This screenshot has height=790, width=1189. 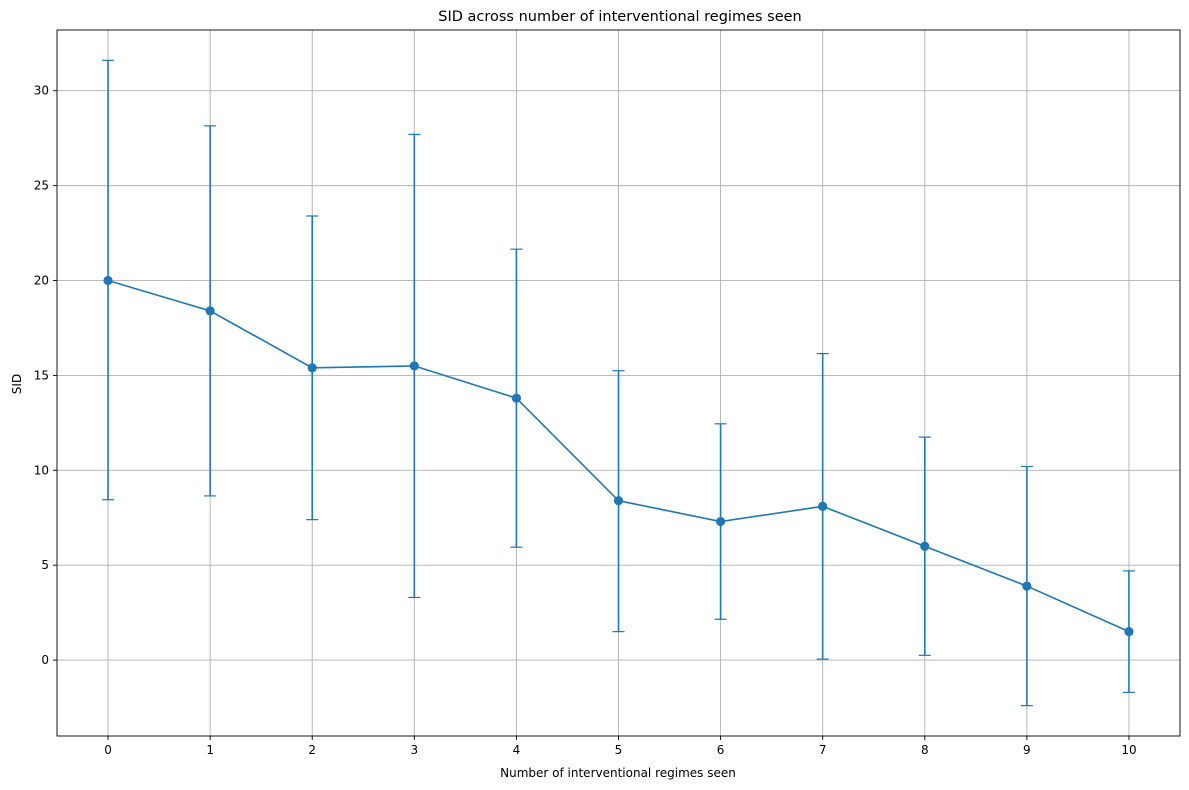 What do you see at coordinates (41, 186) in the screenshot?
I see `y-tick-label: 25` at bounding box center [41, 186].